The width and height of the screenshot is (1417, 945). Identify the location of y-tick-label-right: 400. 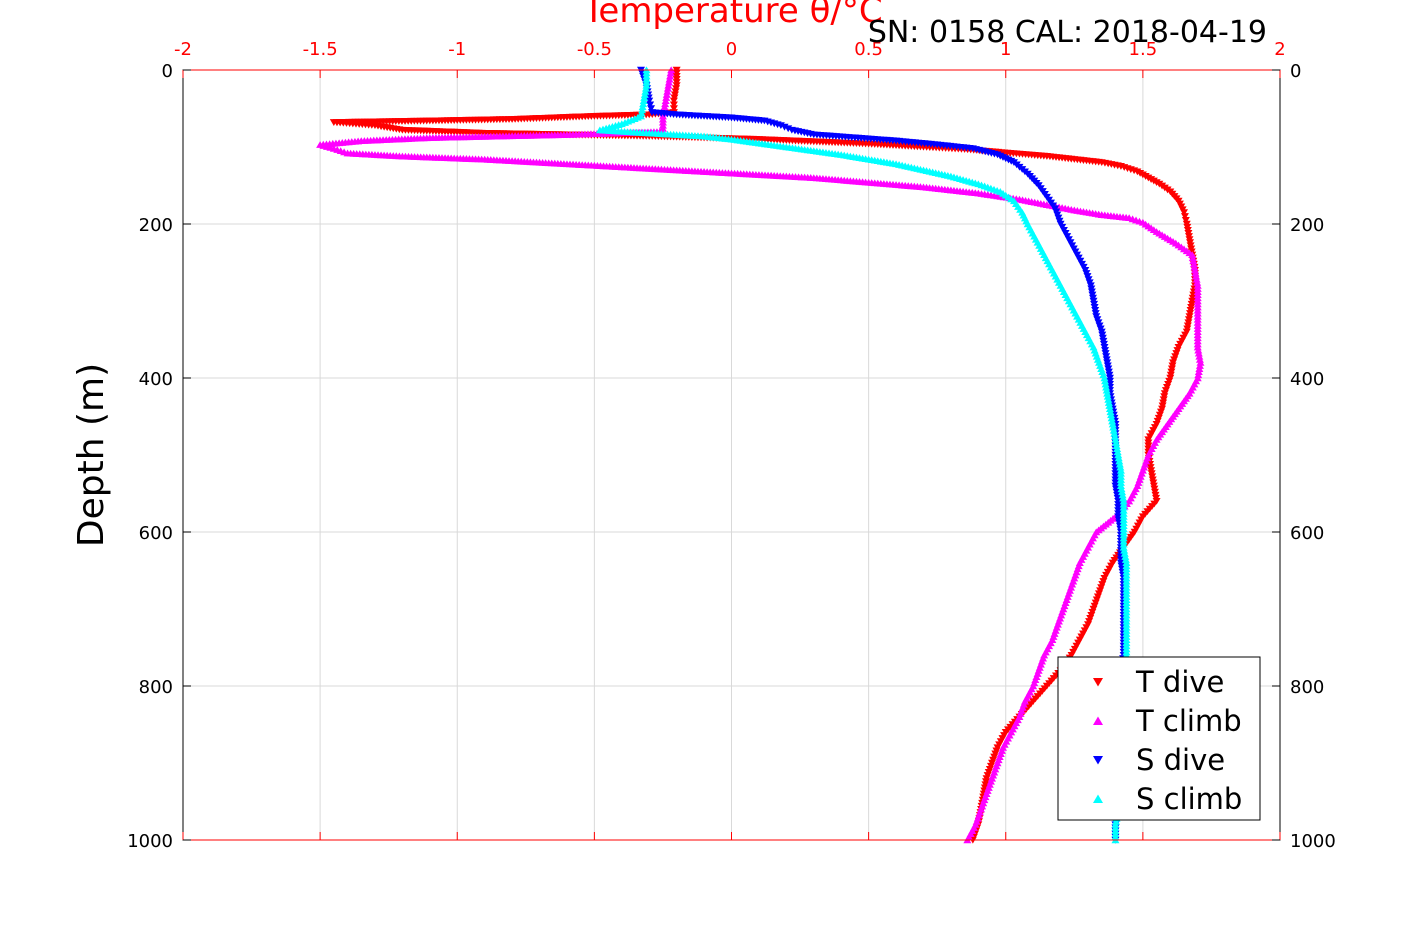
(1307, 379).